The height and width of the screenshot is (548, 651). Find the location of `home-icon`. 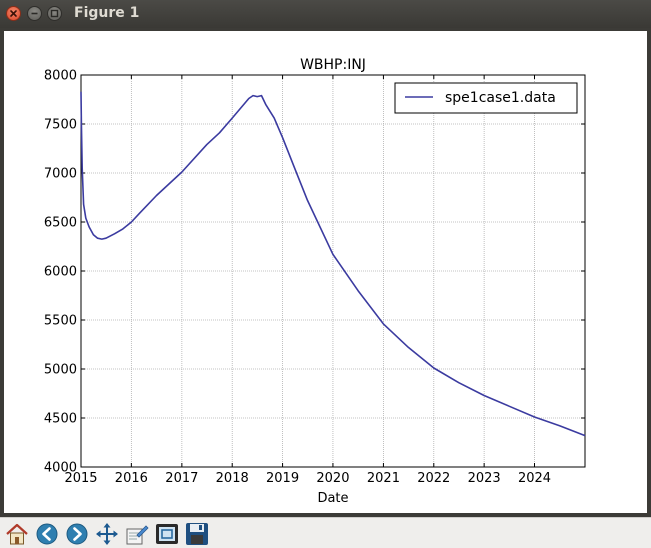

home-icon is located at coordinates (17, 534).